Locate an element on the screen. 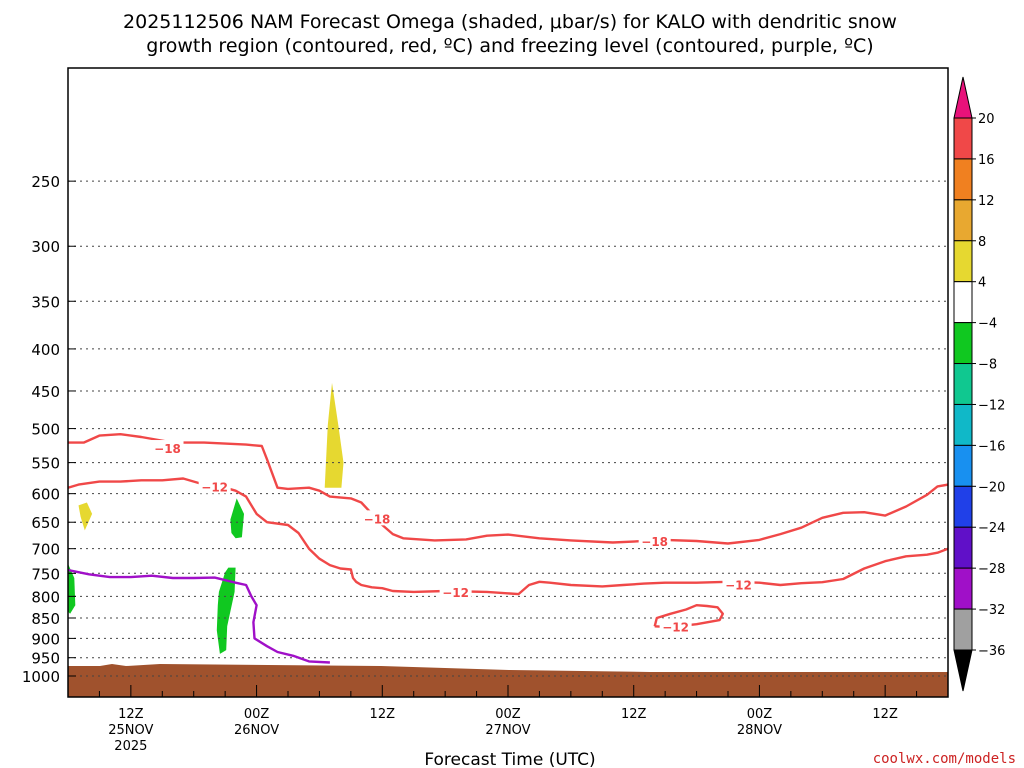 The image size is (1024, 768). y-tick-label-400: 400 is located at coordinates (45, 350).